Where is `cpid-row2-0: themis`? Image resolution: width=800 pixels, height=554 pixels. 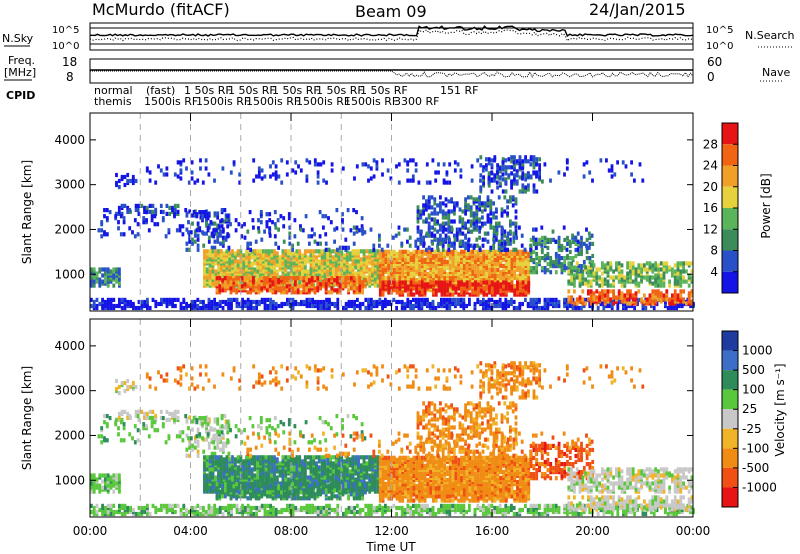 cpid-row2-0: themis is located at coordinates (113, 101).